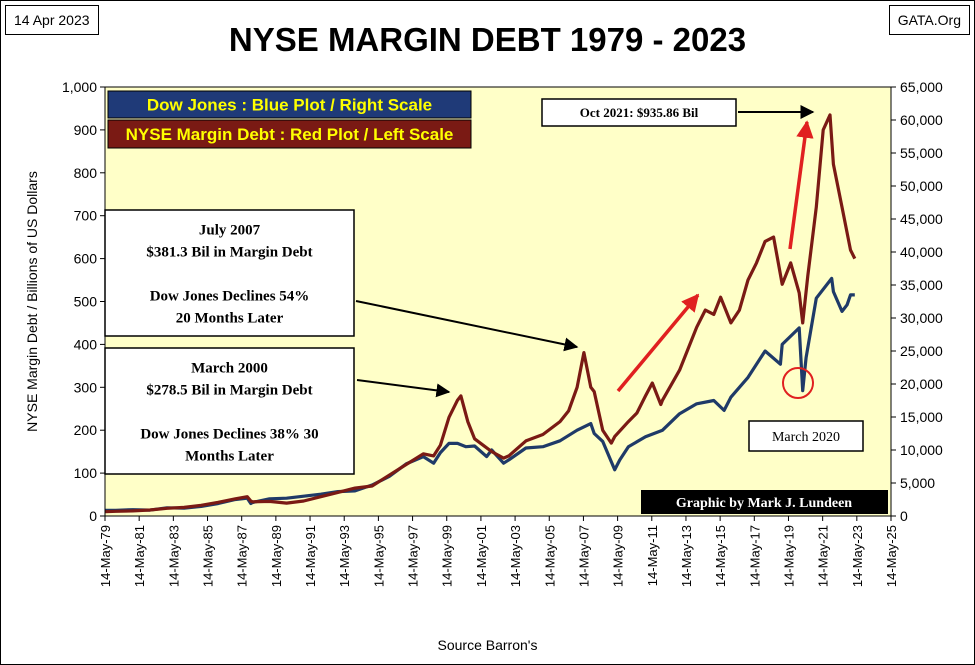  What do you see at coordinates (788, 556) in the screenshot?
I see `x-axis-tick-label: 14-May-19` at bounding box center [788, 556].